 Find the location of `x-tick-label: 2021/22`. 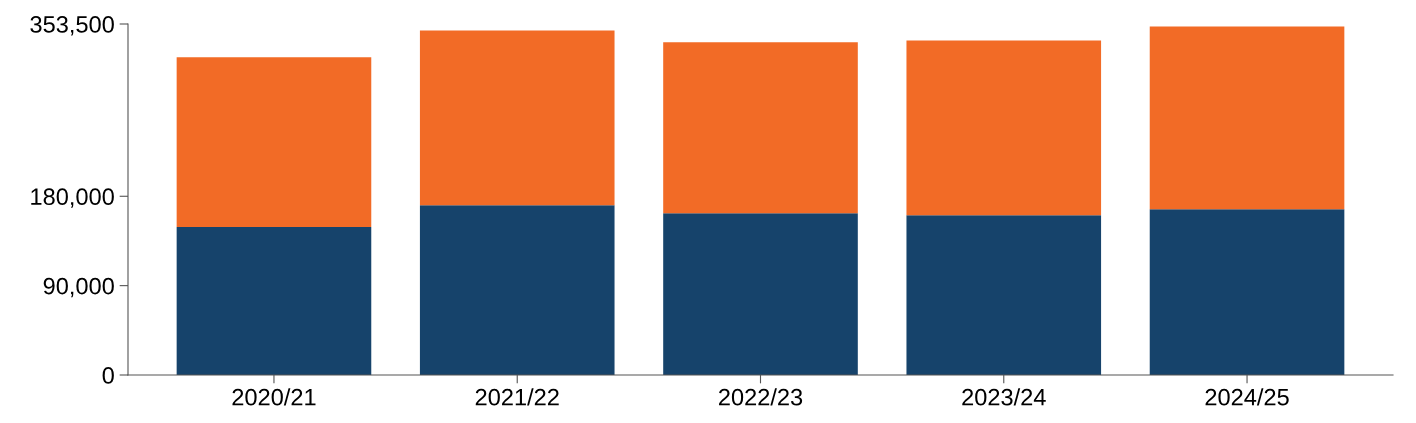

x-tick-label: 2021/22 is located at coordinates (517, 397).